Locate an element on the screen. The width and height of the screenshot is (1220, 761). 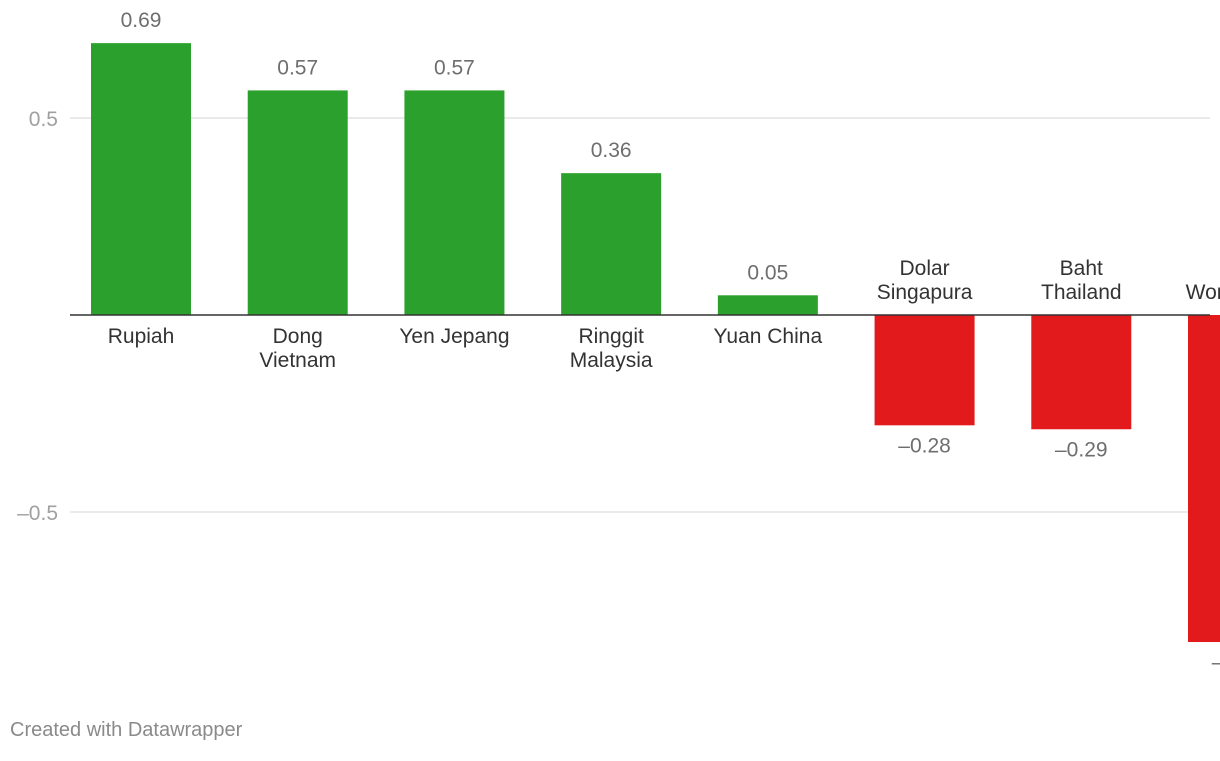
y-tick-label: 0.5 is located at coordinates (43, 119).